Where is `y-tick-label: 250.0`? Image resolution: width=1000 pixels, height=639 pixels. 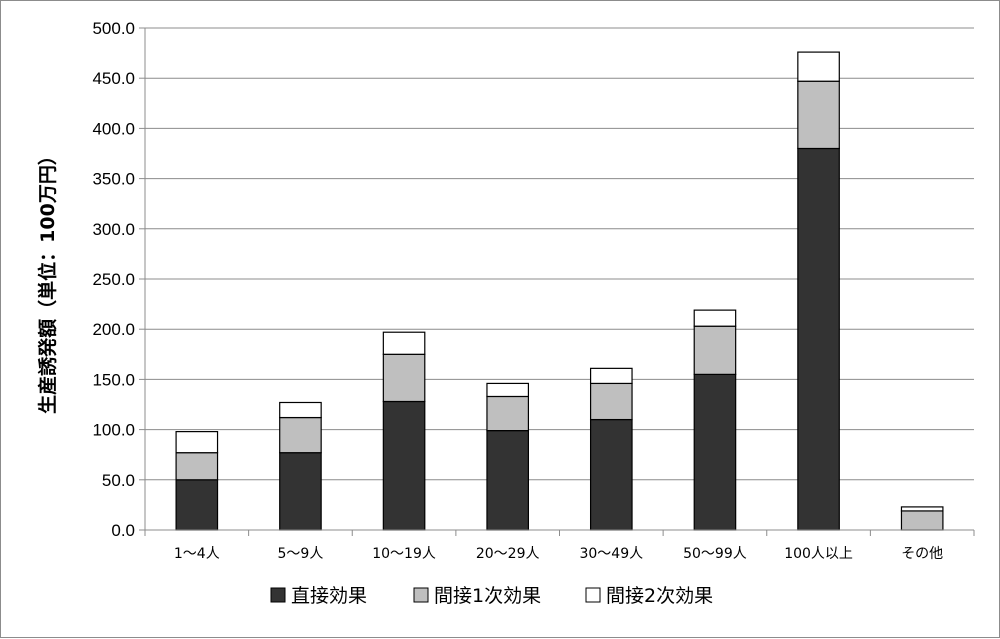
y-tick-label: 250.0 is located at coordinates (113, 279).